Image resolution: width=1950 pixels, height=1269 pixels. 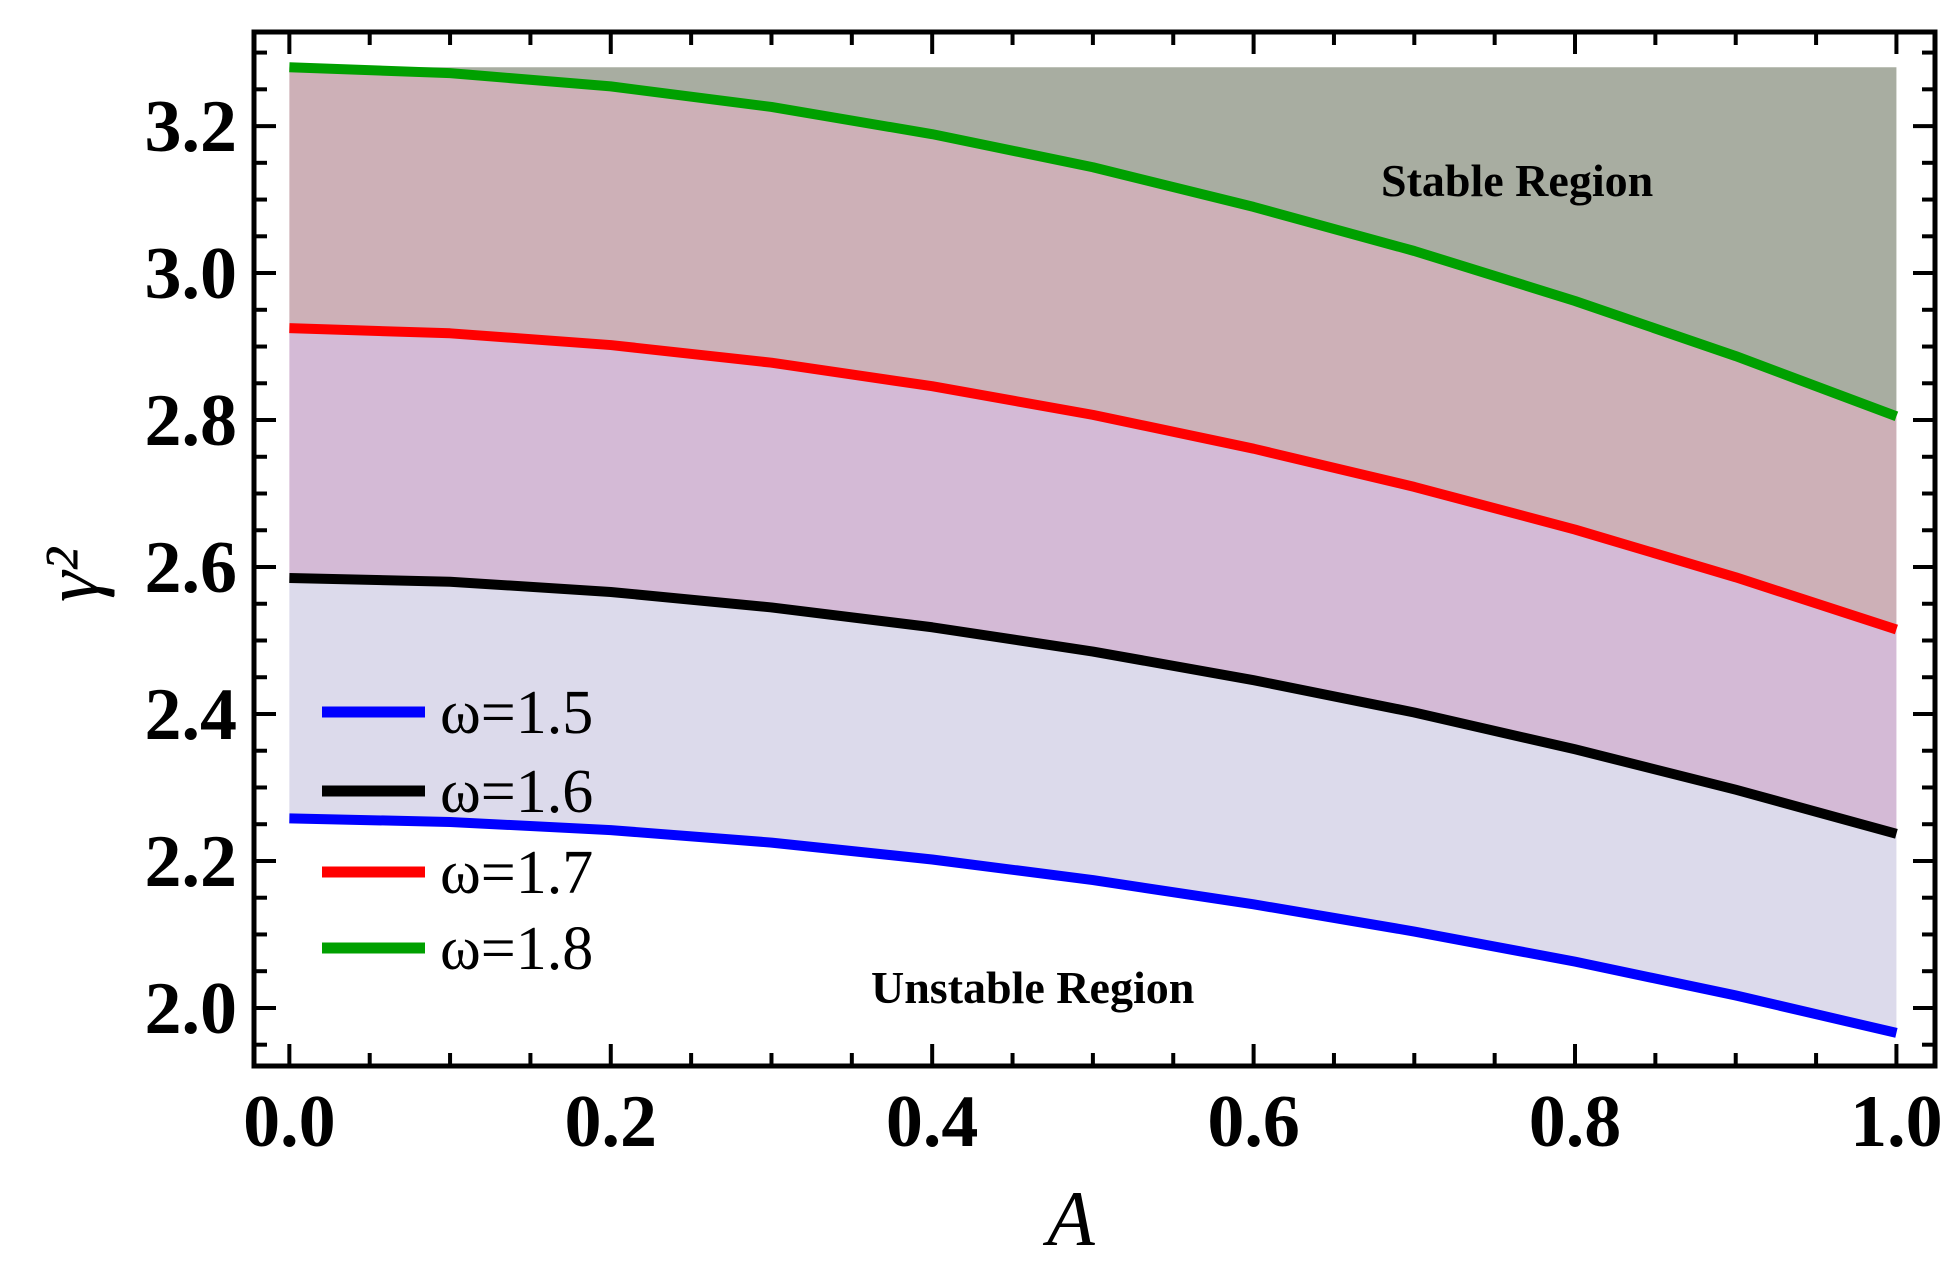 What do you see at coordinates (1575, 1122) in the screenshot?
I see `x-tick-label: 0.8` at bounding box center [1575, 1122].